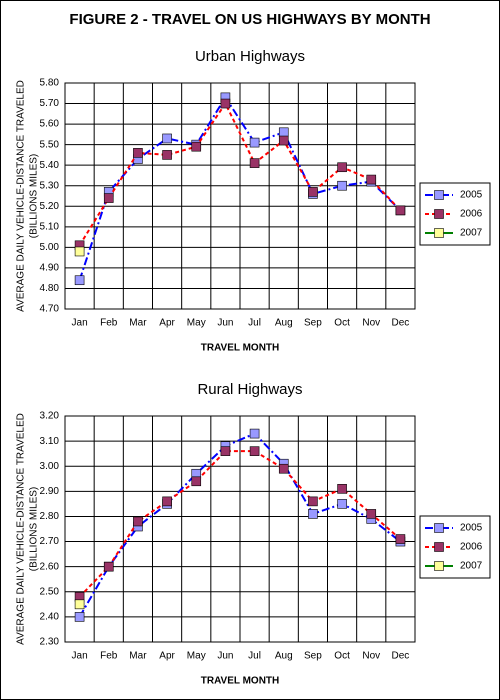 This screenshot has height=700, width=500. I want to click on series-line, so click(240, 524).